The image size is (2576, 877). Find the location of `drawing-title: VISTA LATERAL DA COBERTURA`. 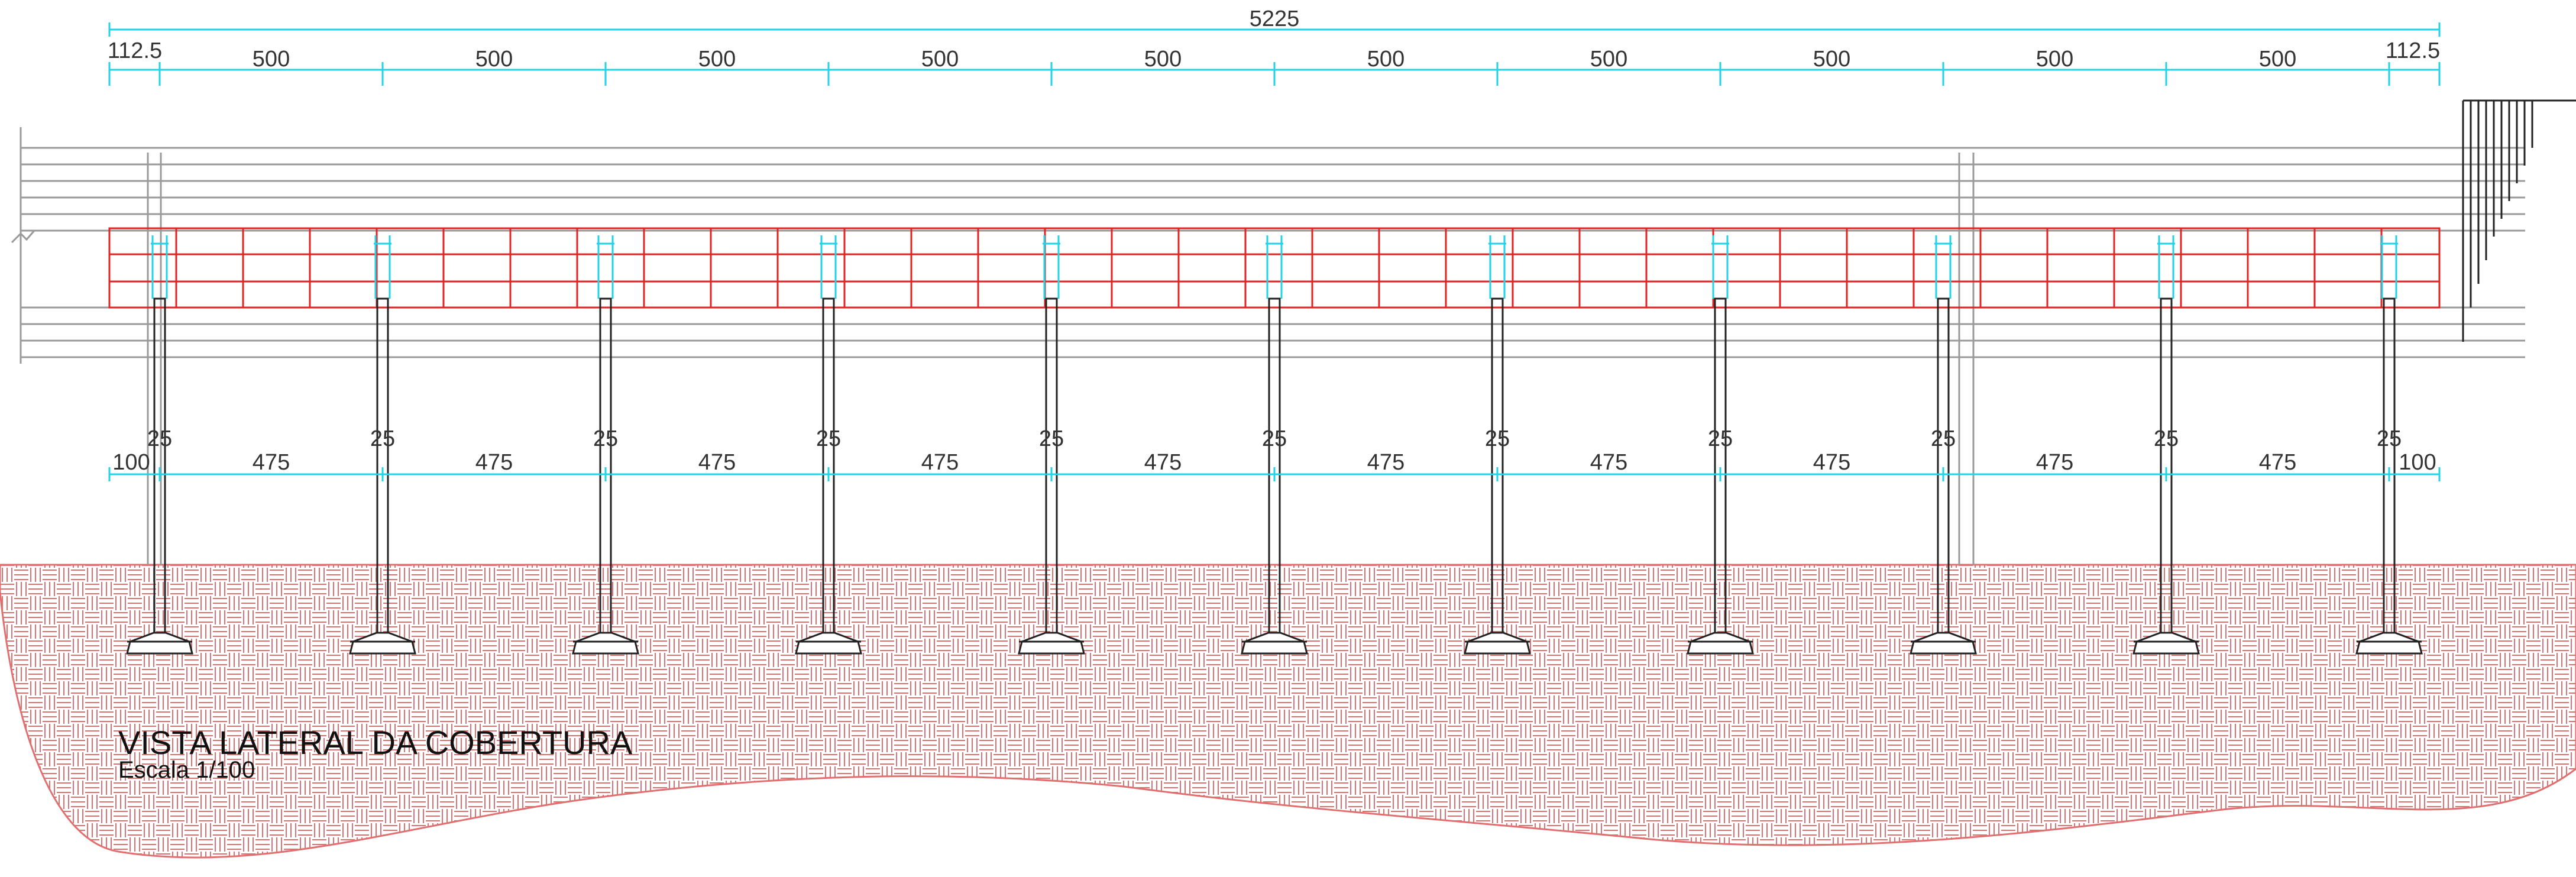

drawing-title: VISTA LATERAL DA COBERTURA is located at coordinates (376, 742).